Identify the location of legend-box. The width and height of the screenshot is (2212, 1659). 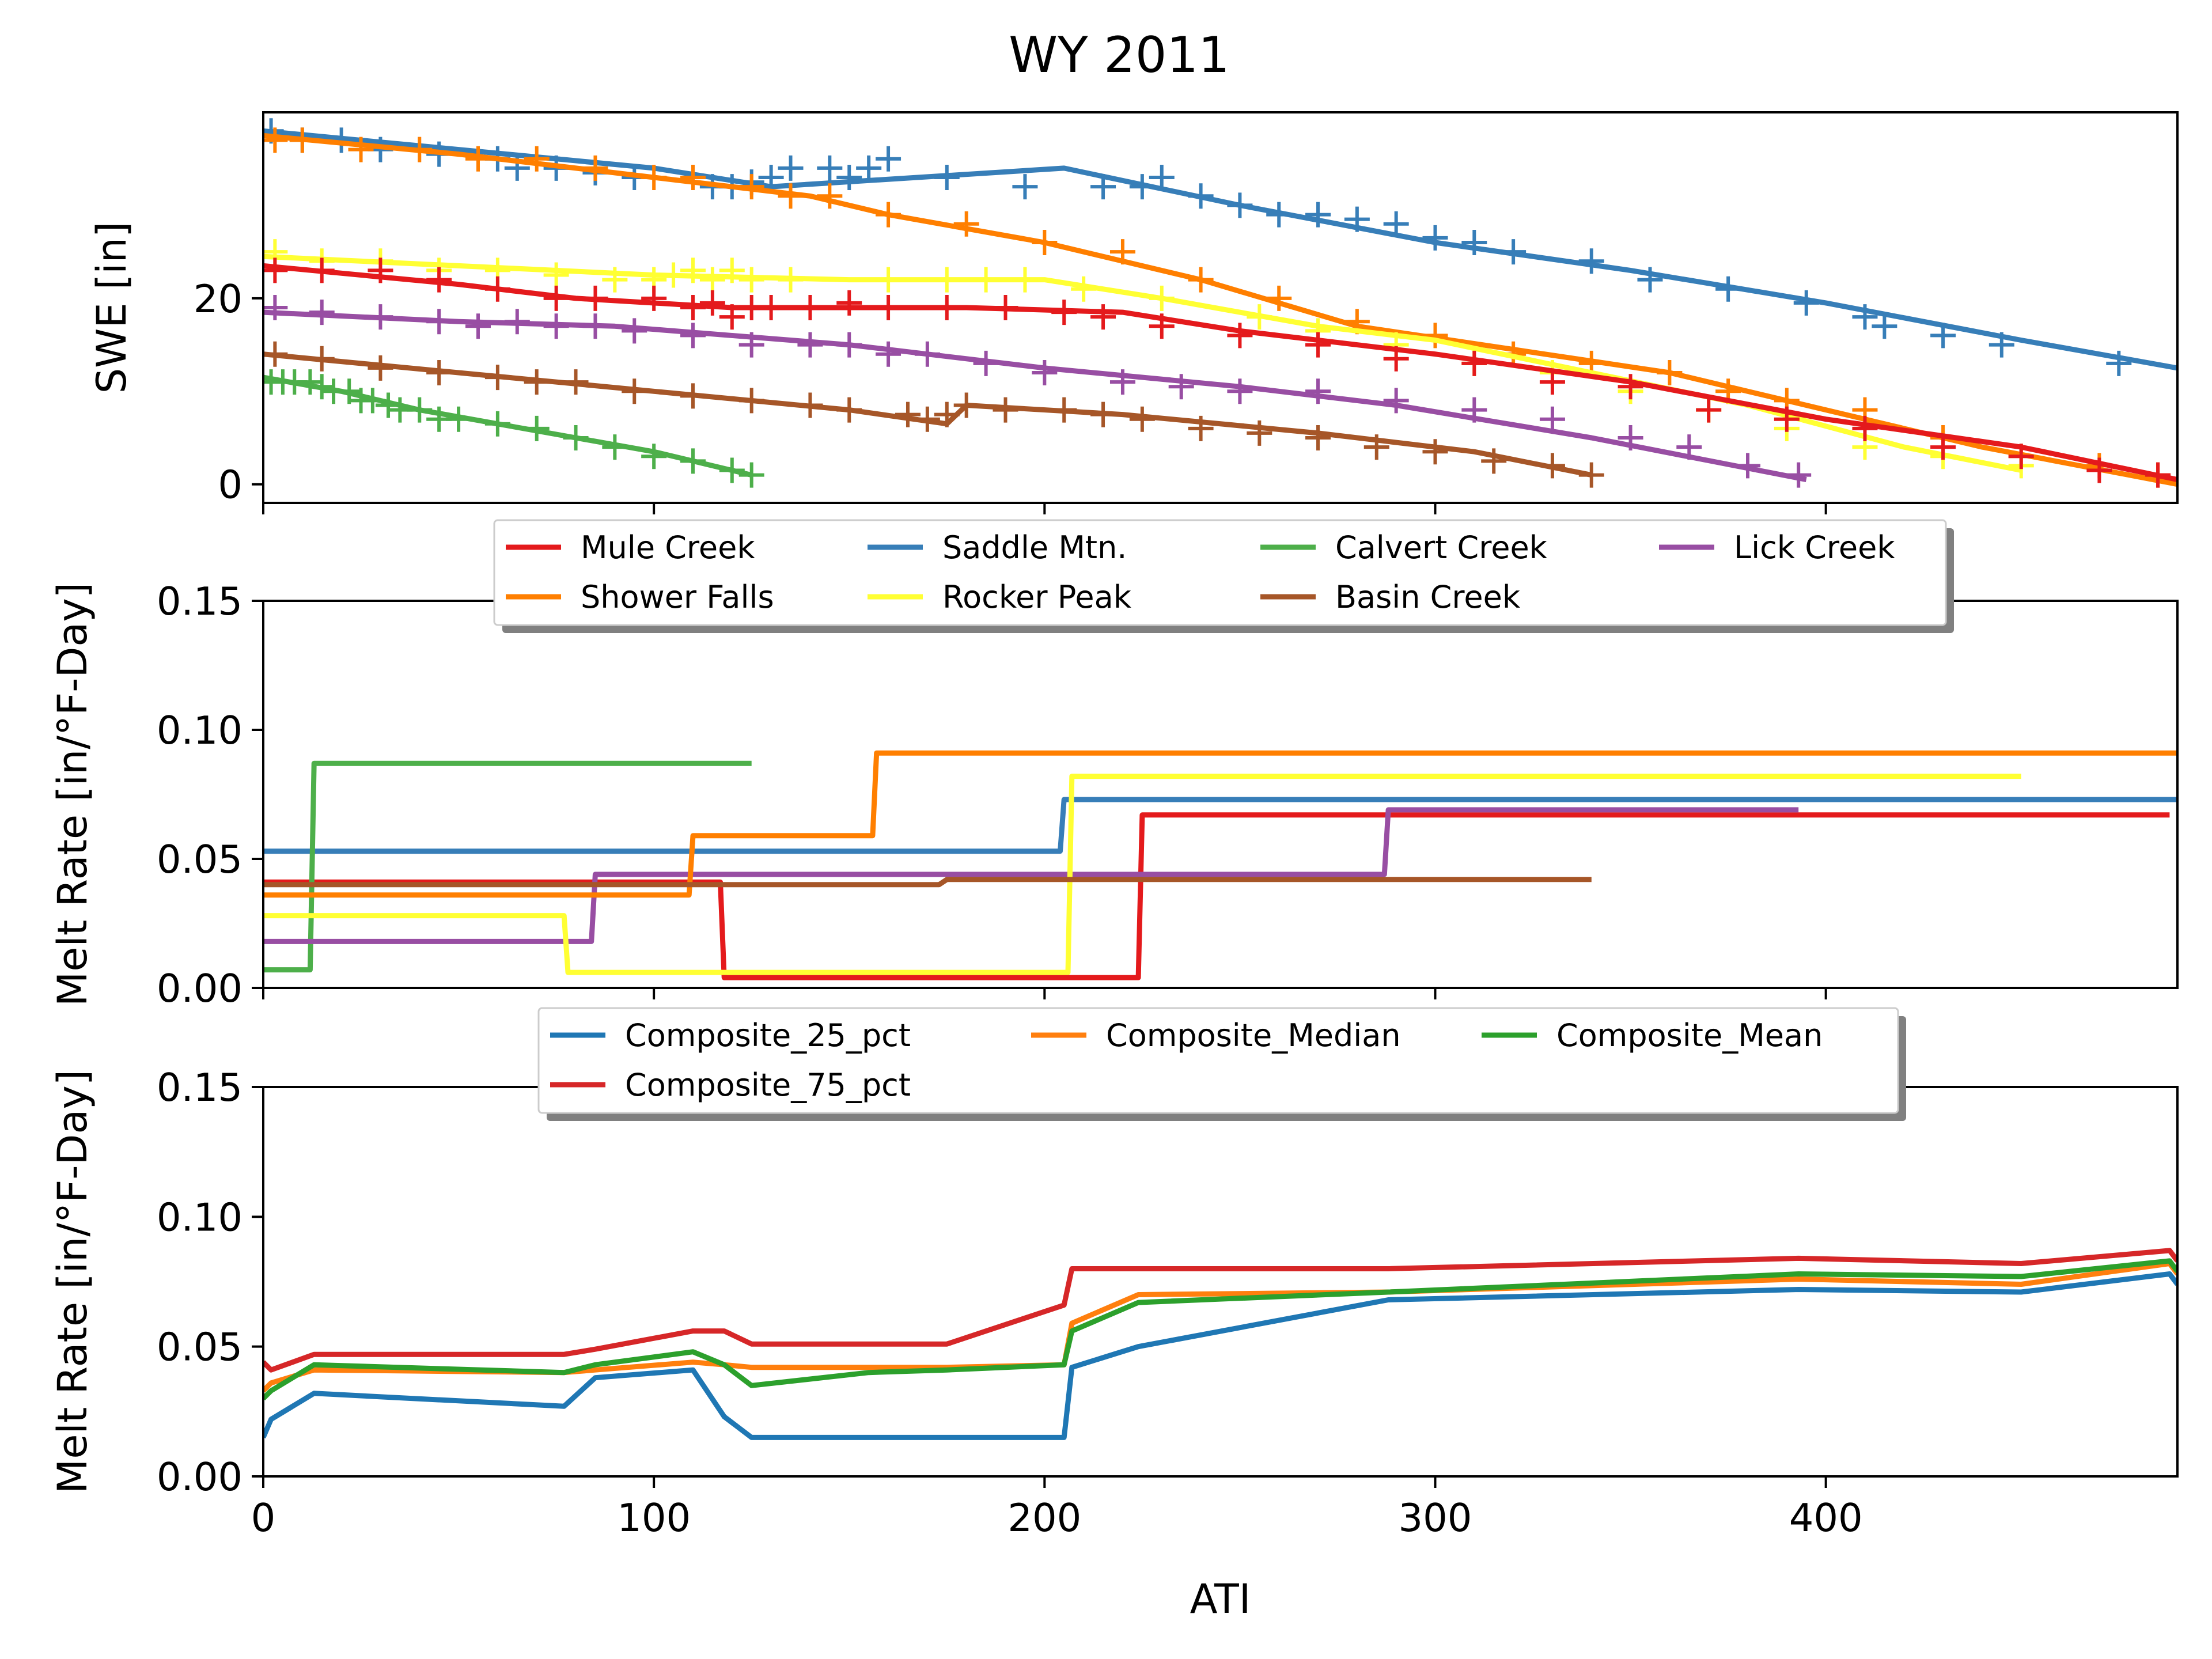
(1218, 1060).